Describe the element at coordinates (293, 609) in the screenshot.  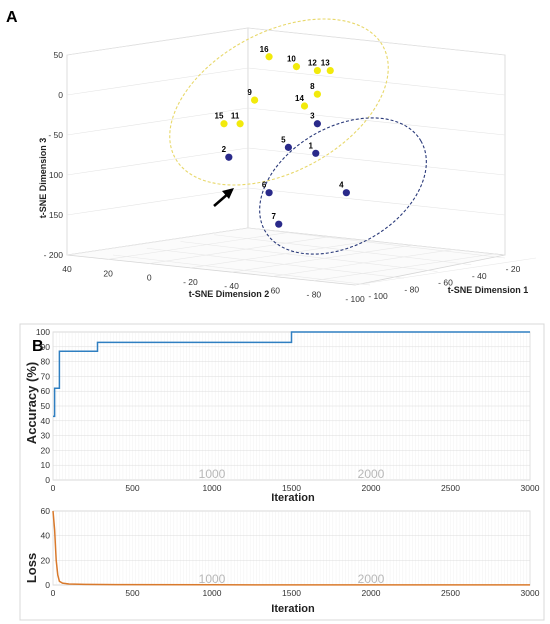
I see `loss-x-label: Iteration` at that location.